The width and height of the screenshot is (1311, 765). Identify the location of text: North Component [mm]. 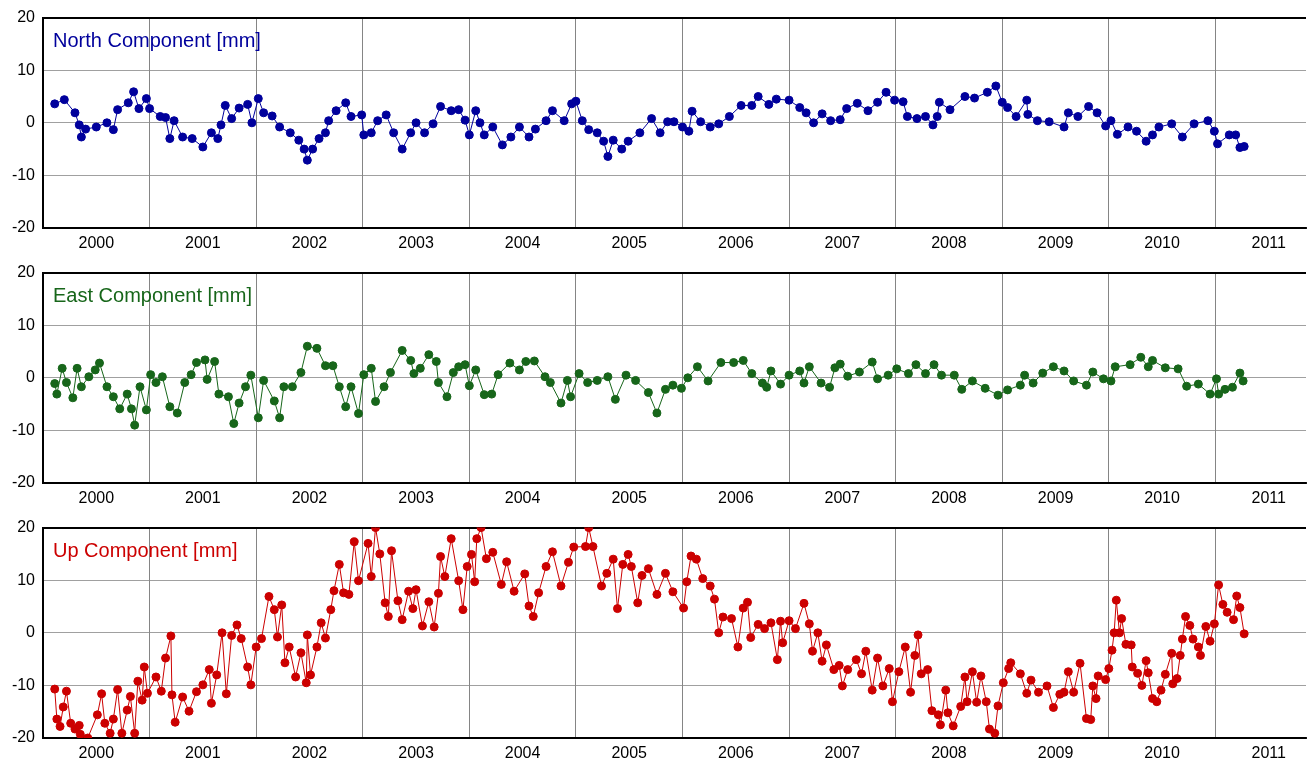
(157, 39).